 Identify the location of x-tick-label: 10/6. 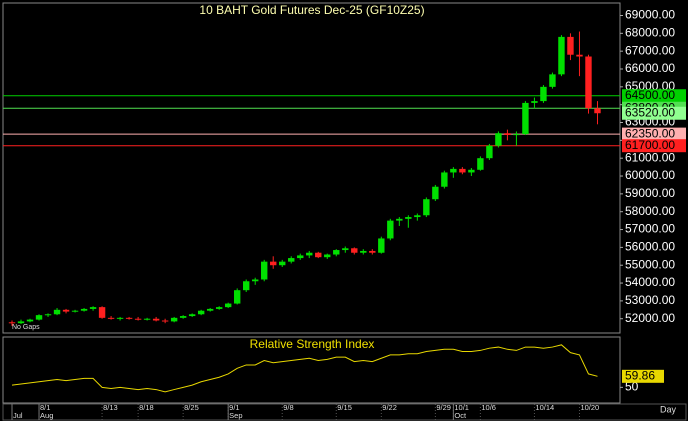
(488, 407).